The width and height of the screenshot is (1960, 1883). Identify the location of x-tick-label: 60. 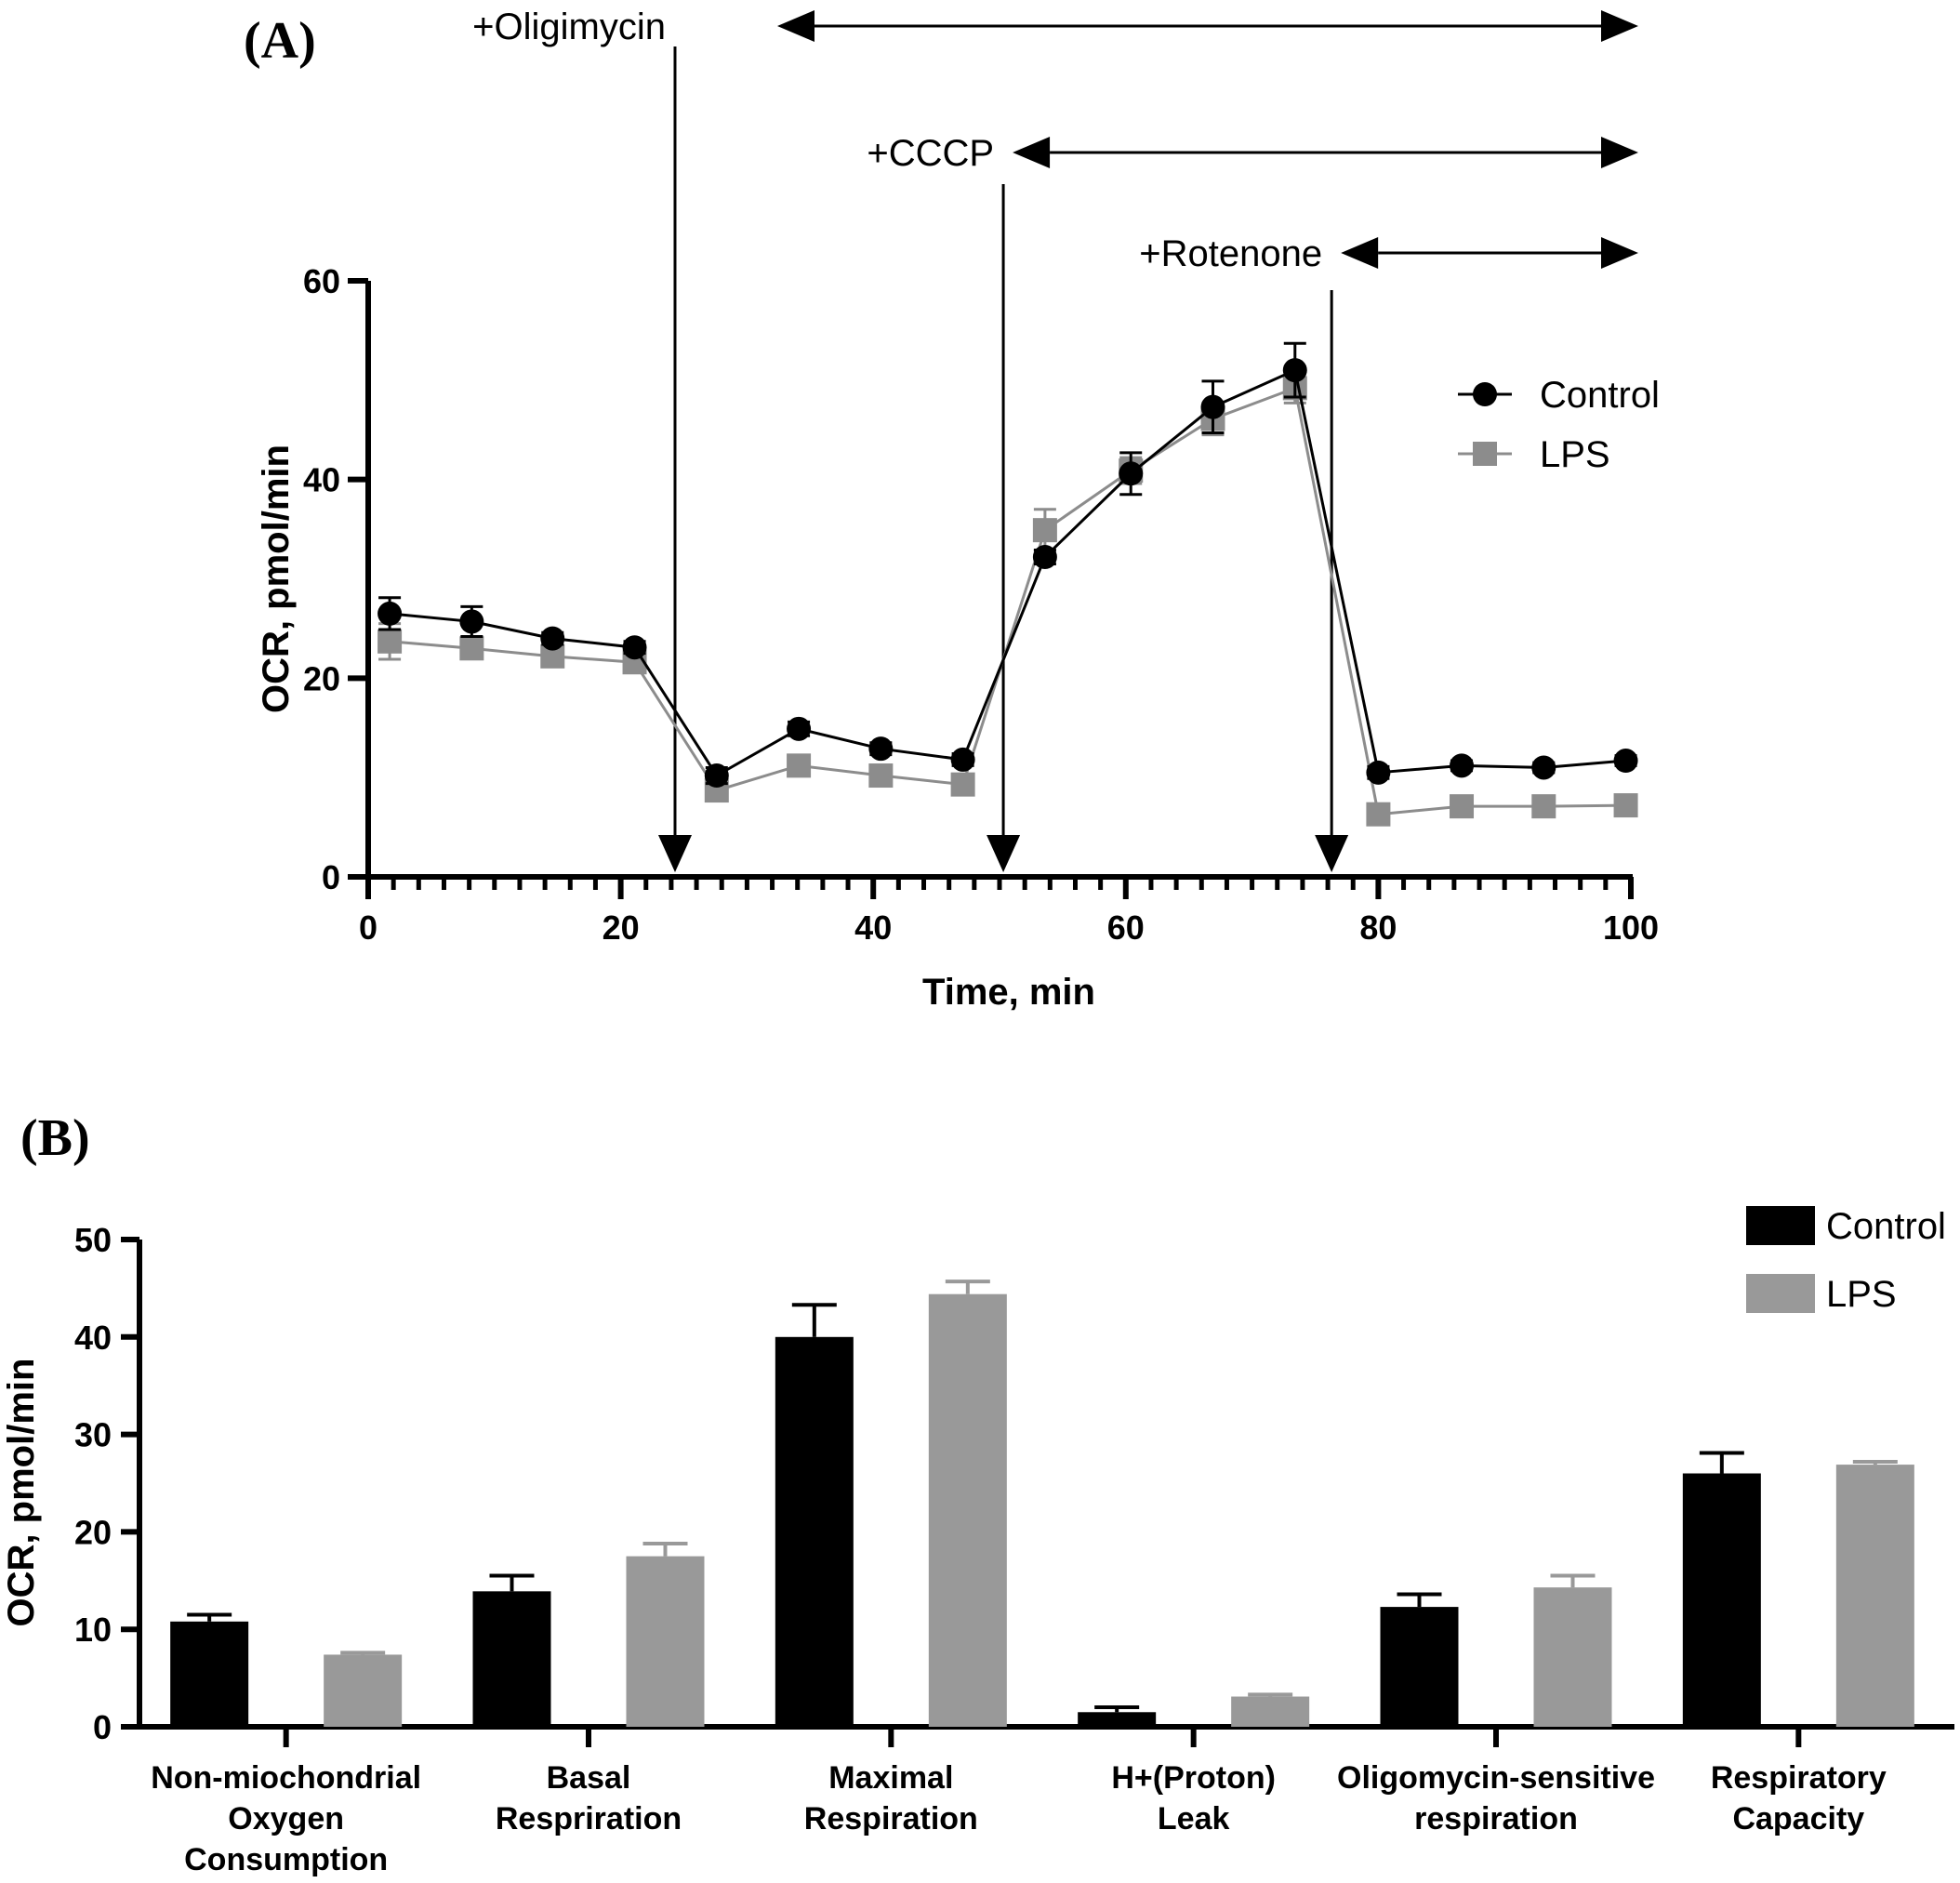
(1126, 927).